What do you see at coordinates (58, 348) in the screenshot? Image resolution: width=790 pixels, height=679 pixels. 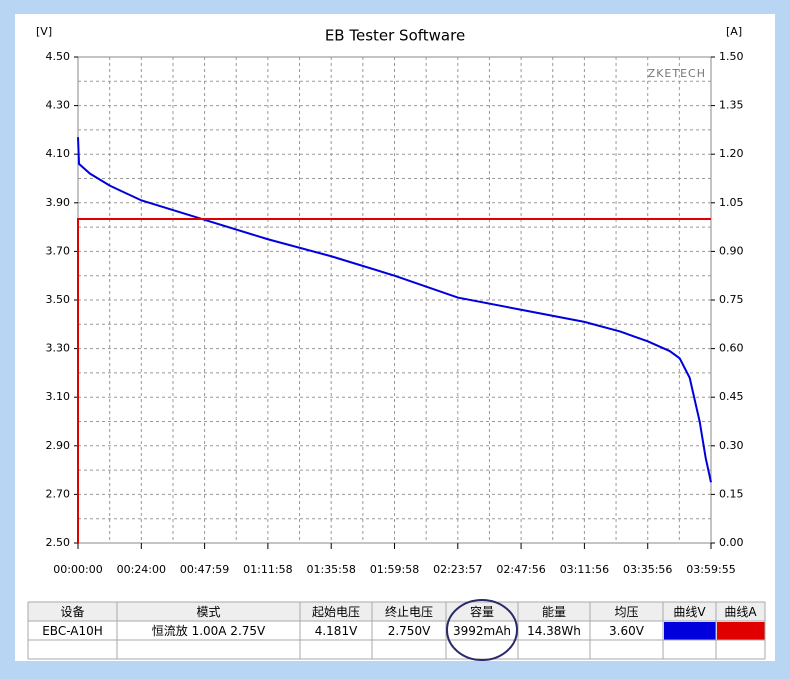 I see `y-tick-label: 3.30` at bounding box center [58, 348].